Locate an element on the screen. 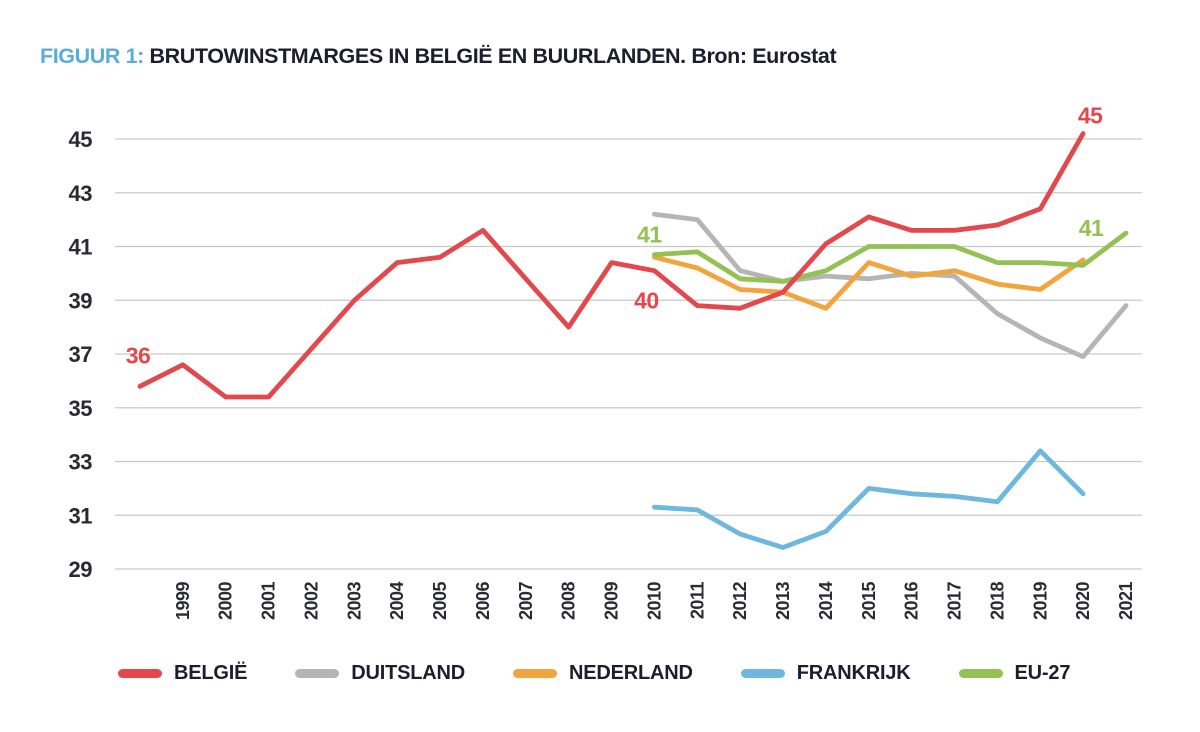 The width and height of the screenshot is (1200, 732). series-line-duitsland is located at coordinates (890, 285).